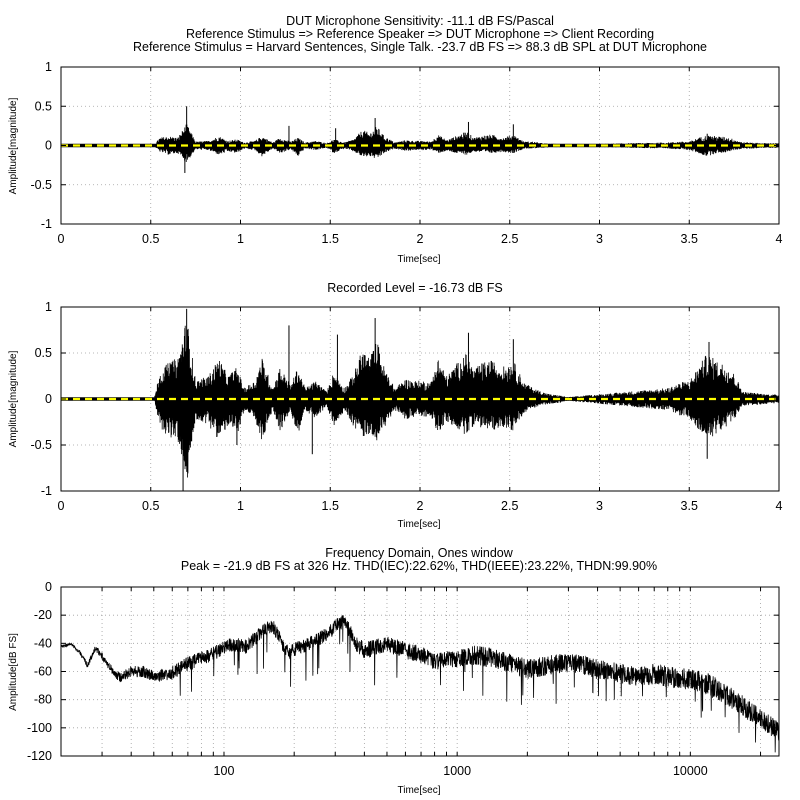 The image size is (800, 800). What do you see at coordinates (13, 672) in the screenshot?
I see `y-axis-label: Amplitude[dB FS]` at bounding box center [13, 672].